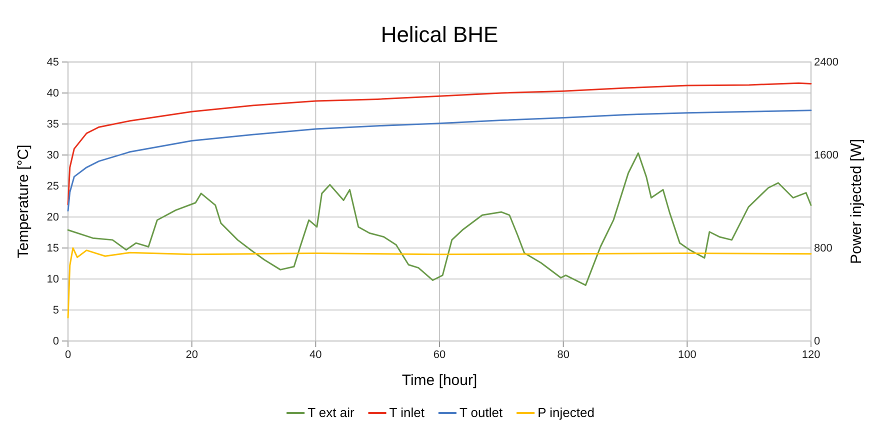 The height and width of the screenshot is (423, 881). Describe the element at coordinates (811, 354) in the screenshot. I see `x-tick-label: 120` at that location.